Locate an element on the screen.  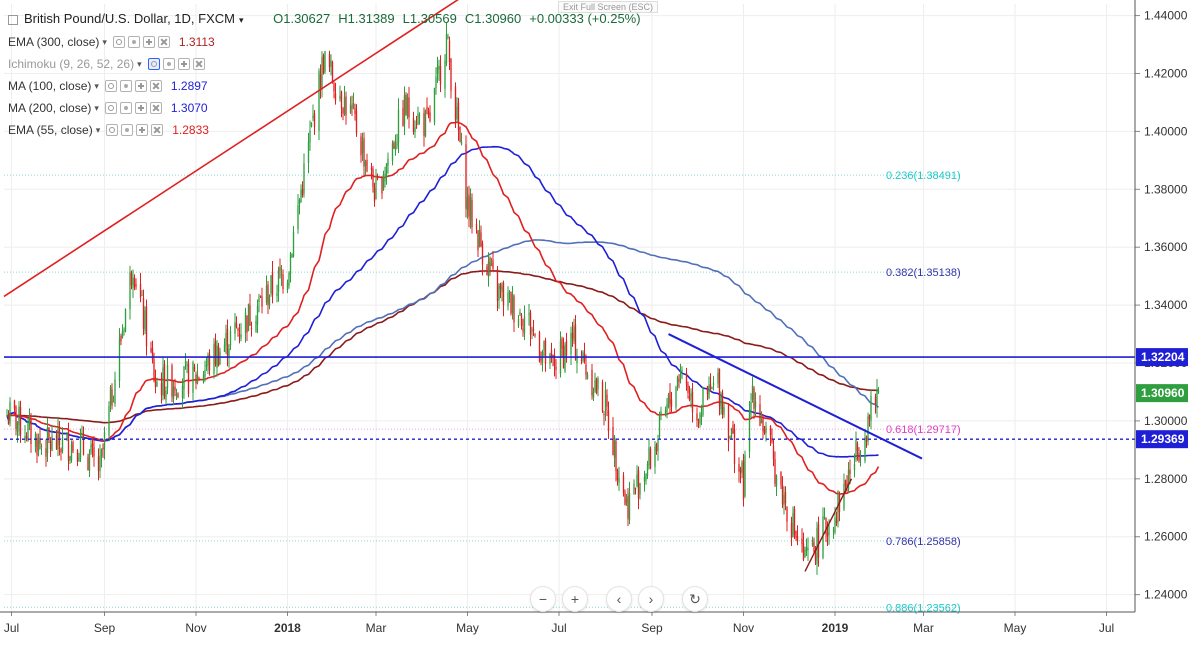
indicator-row-ichimoku: Ichimoku (9, 26, 52, 26) ▾ is located at coordinates (111, 64).